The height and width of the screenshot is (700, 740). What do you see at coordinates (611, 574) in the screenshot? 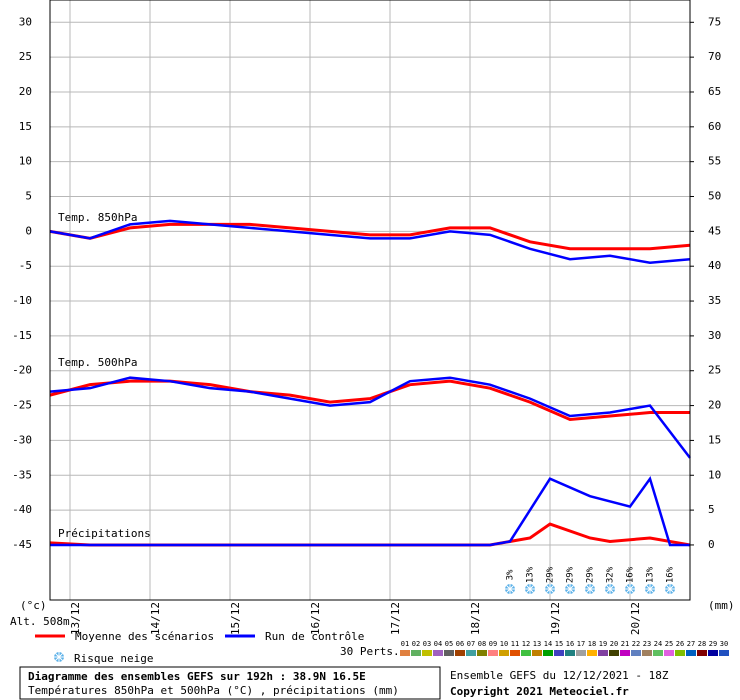
I see `snow-risk-label: 32%` at bounding box center [611, 574].